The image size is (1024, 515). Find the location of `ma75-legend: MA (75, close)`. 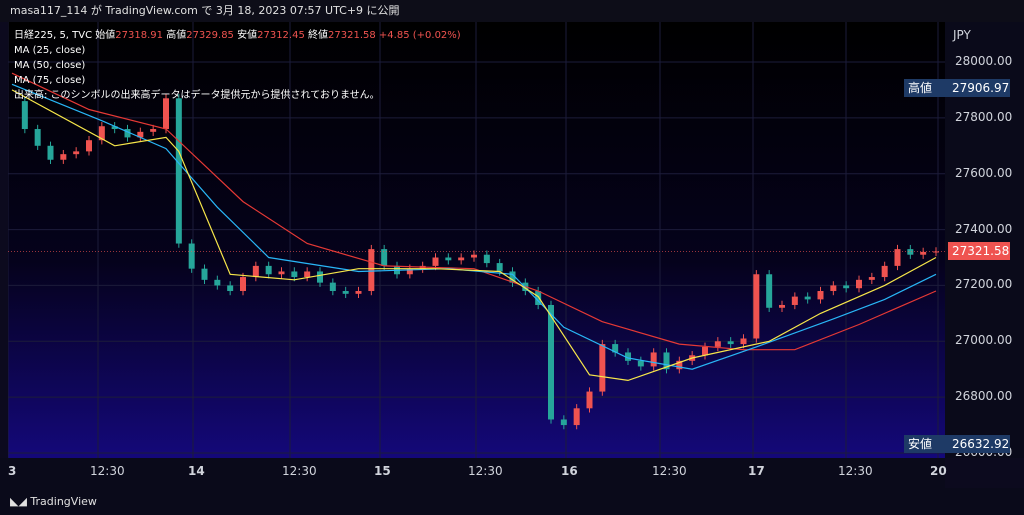

ma75-legend: MA (75, close) is located at coordinates (50, 80).